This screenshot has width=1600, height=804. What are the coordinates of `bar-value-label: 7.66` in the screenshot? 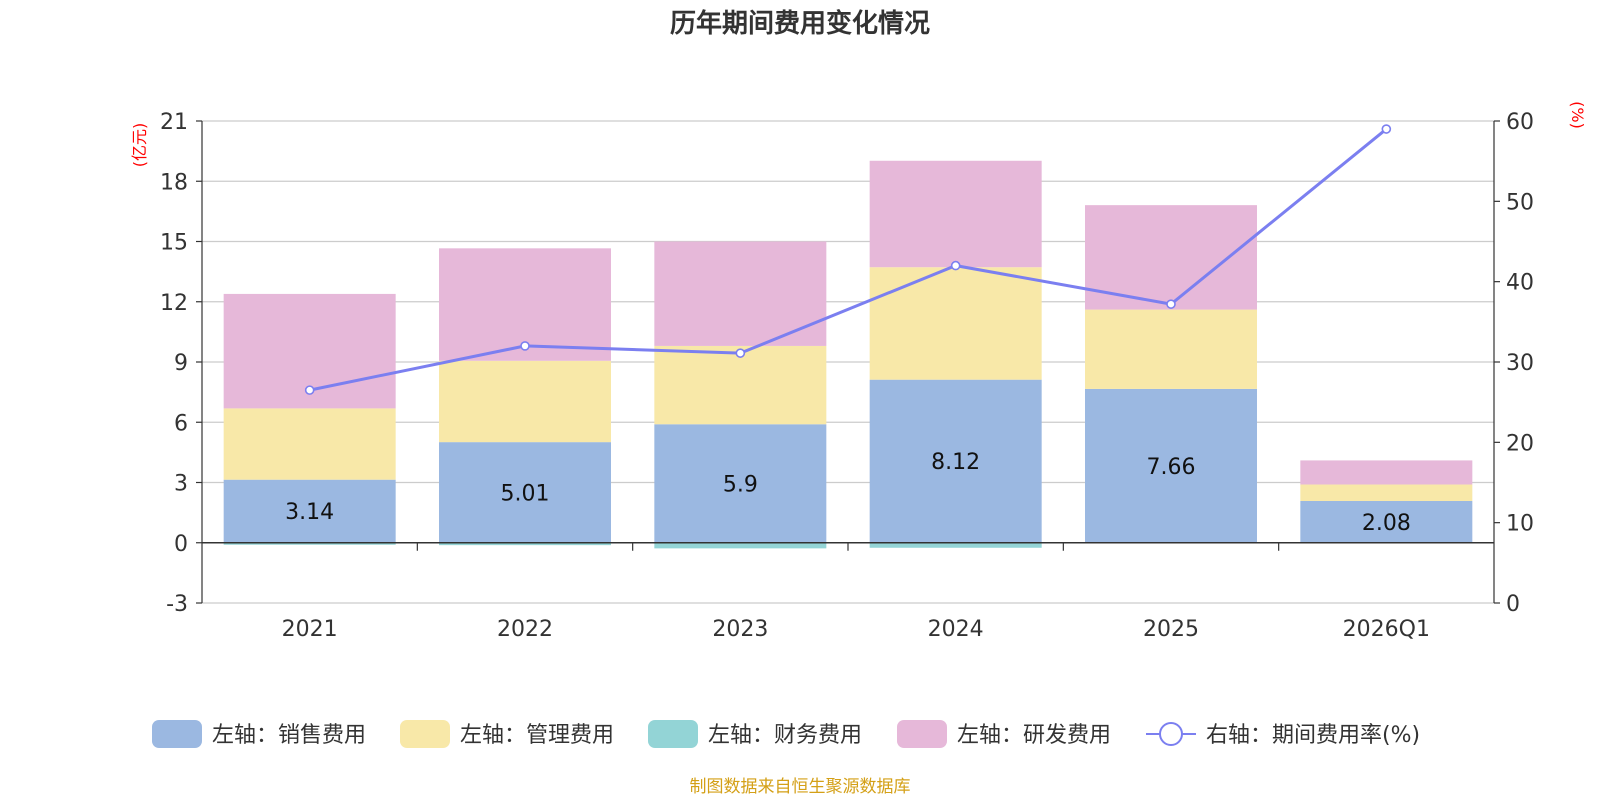 It's located at (1171, 467).